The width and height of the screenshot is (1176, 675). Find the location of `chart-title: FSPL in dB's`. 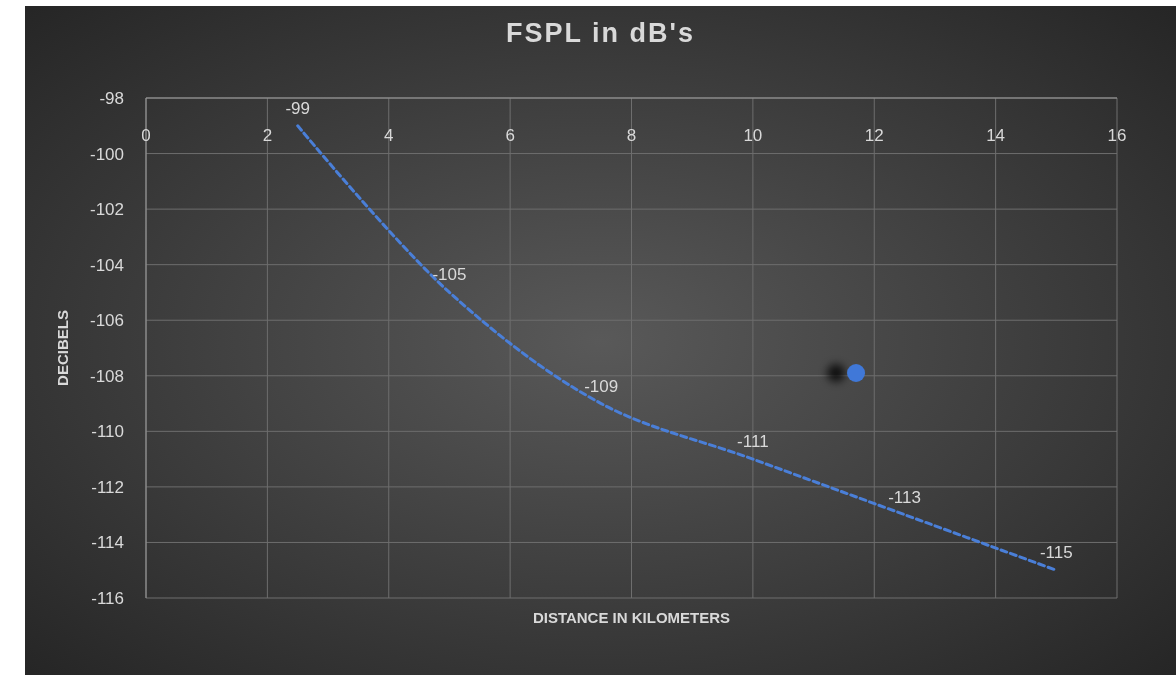

chart-title: FSPL in dB's is located at coordinates (600, 33).